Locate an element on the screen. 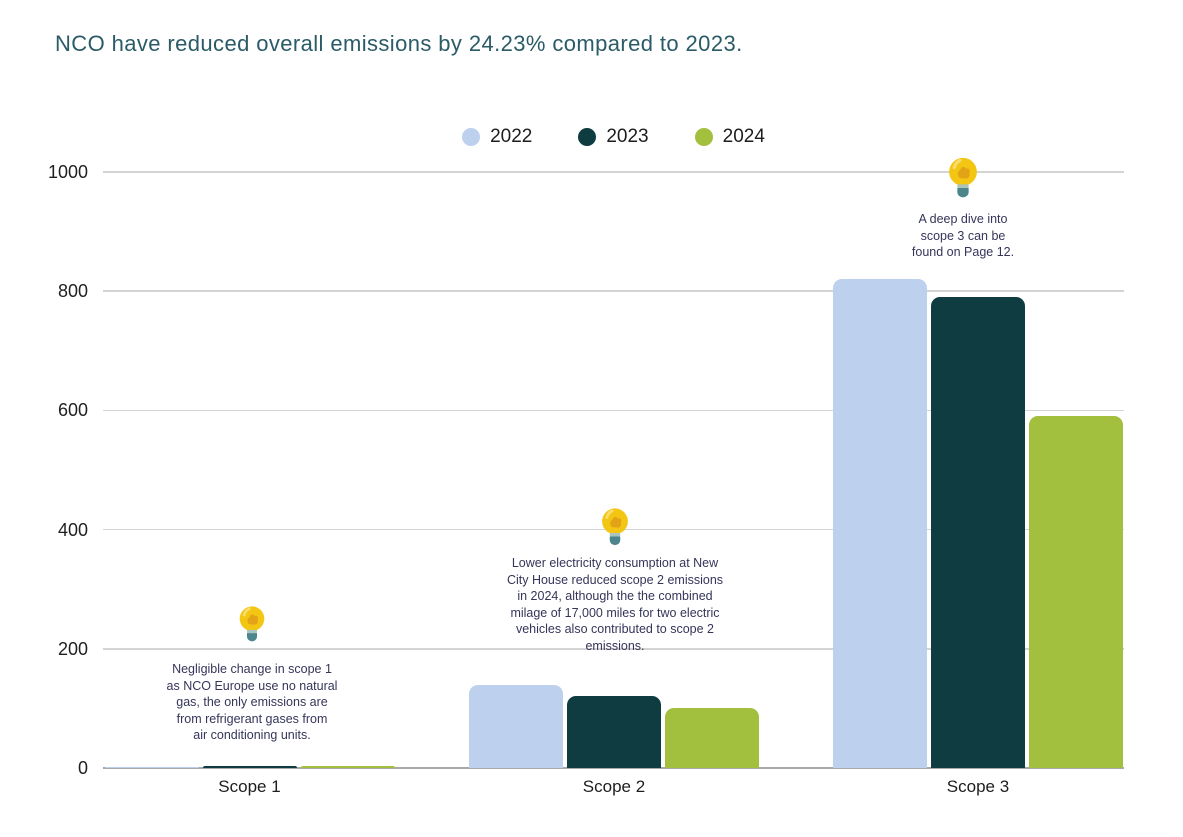 Image resolution: width=1183 pixels, height=837 pixels. chart-legend: 2022 2023 2024 is located at coordinates (613, 137).